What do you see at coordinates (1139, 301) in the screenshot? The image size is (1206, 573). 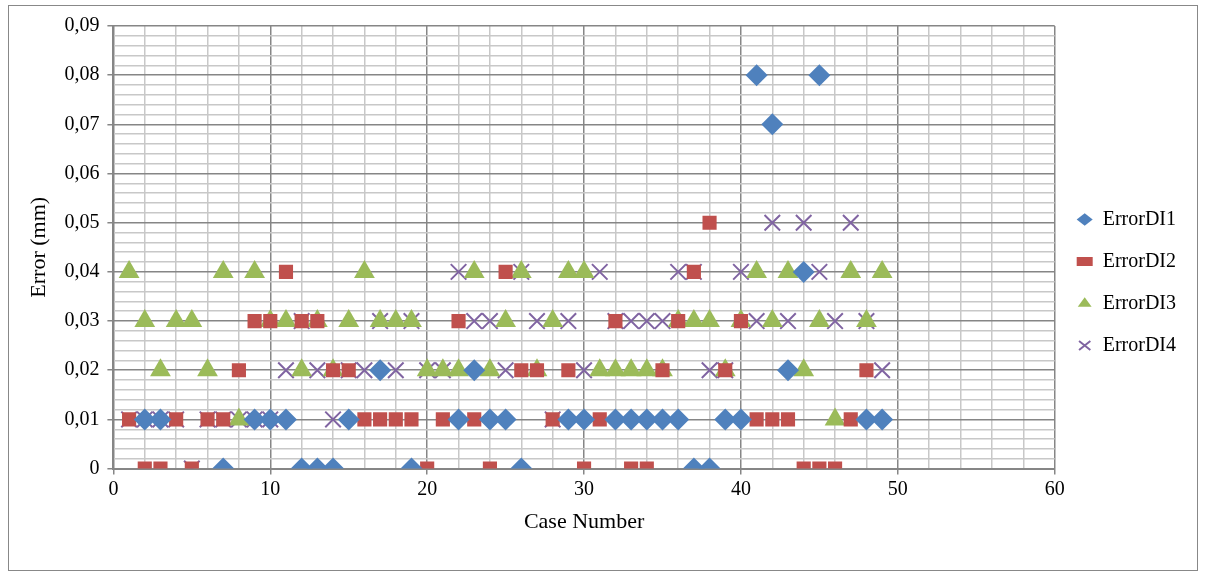 I see `legend-label: ErrorDI3` at bounding box center [1139, 301].